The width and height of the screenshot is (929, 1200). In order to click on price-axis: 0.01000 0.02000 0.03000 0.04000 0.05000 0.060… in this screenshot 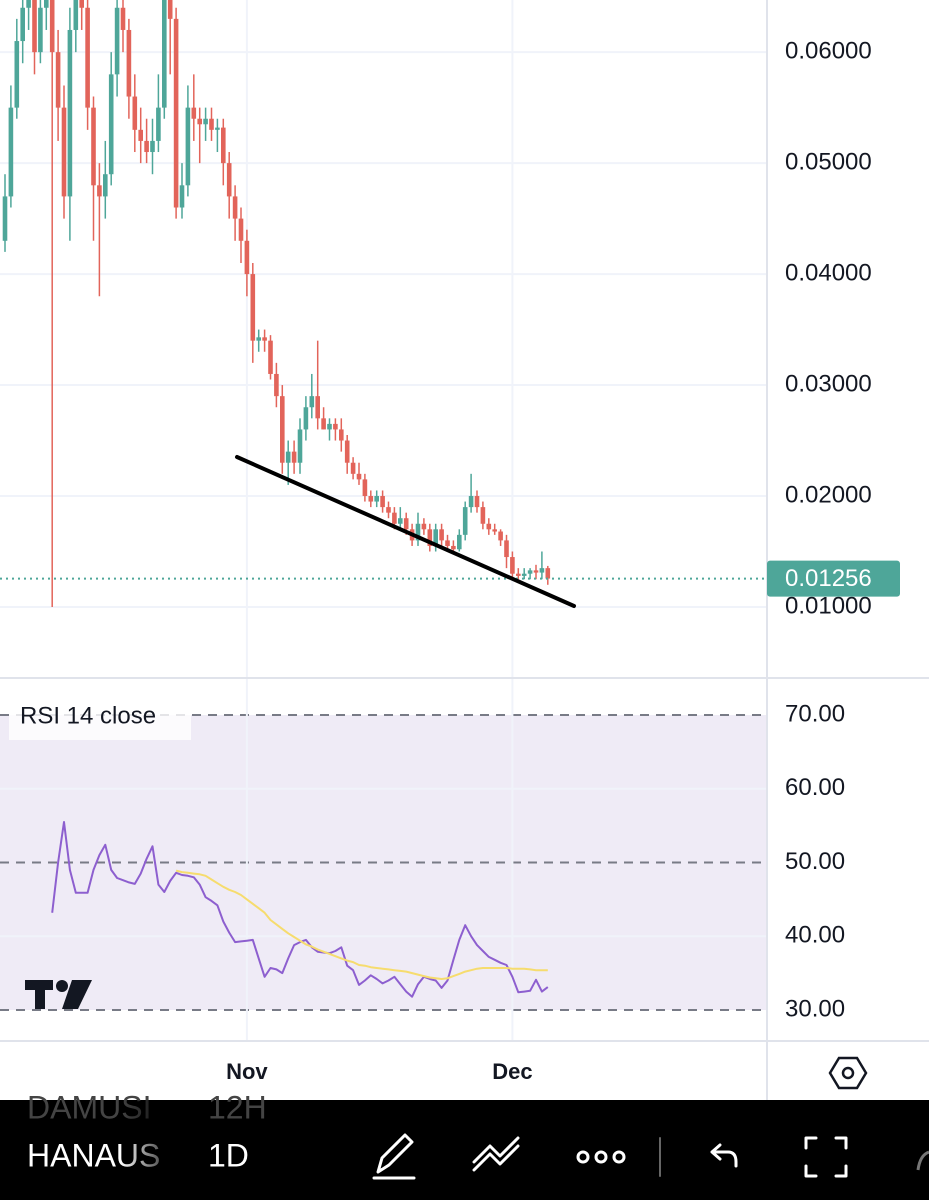, I will do `click(828, 328)`.